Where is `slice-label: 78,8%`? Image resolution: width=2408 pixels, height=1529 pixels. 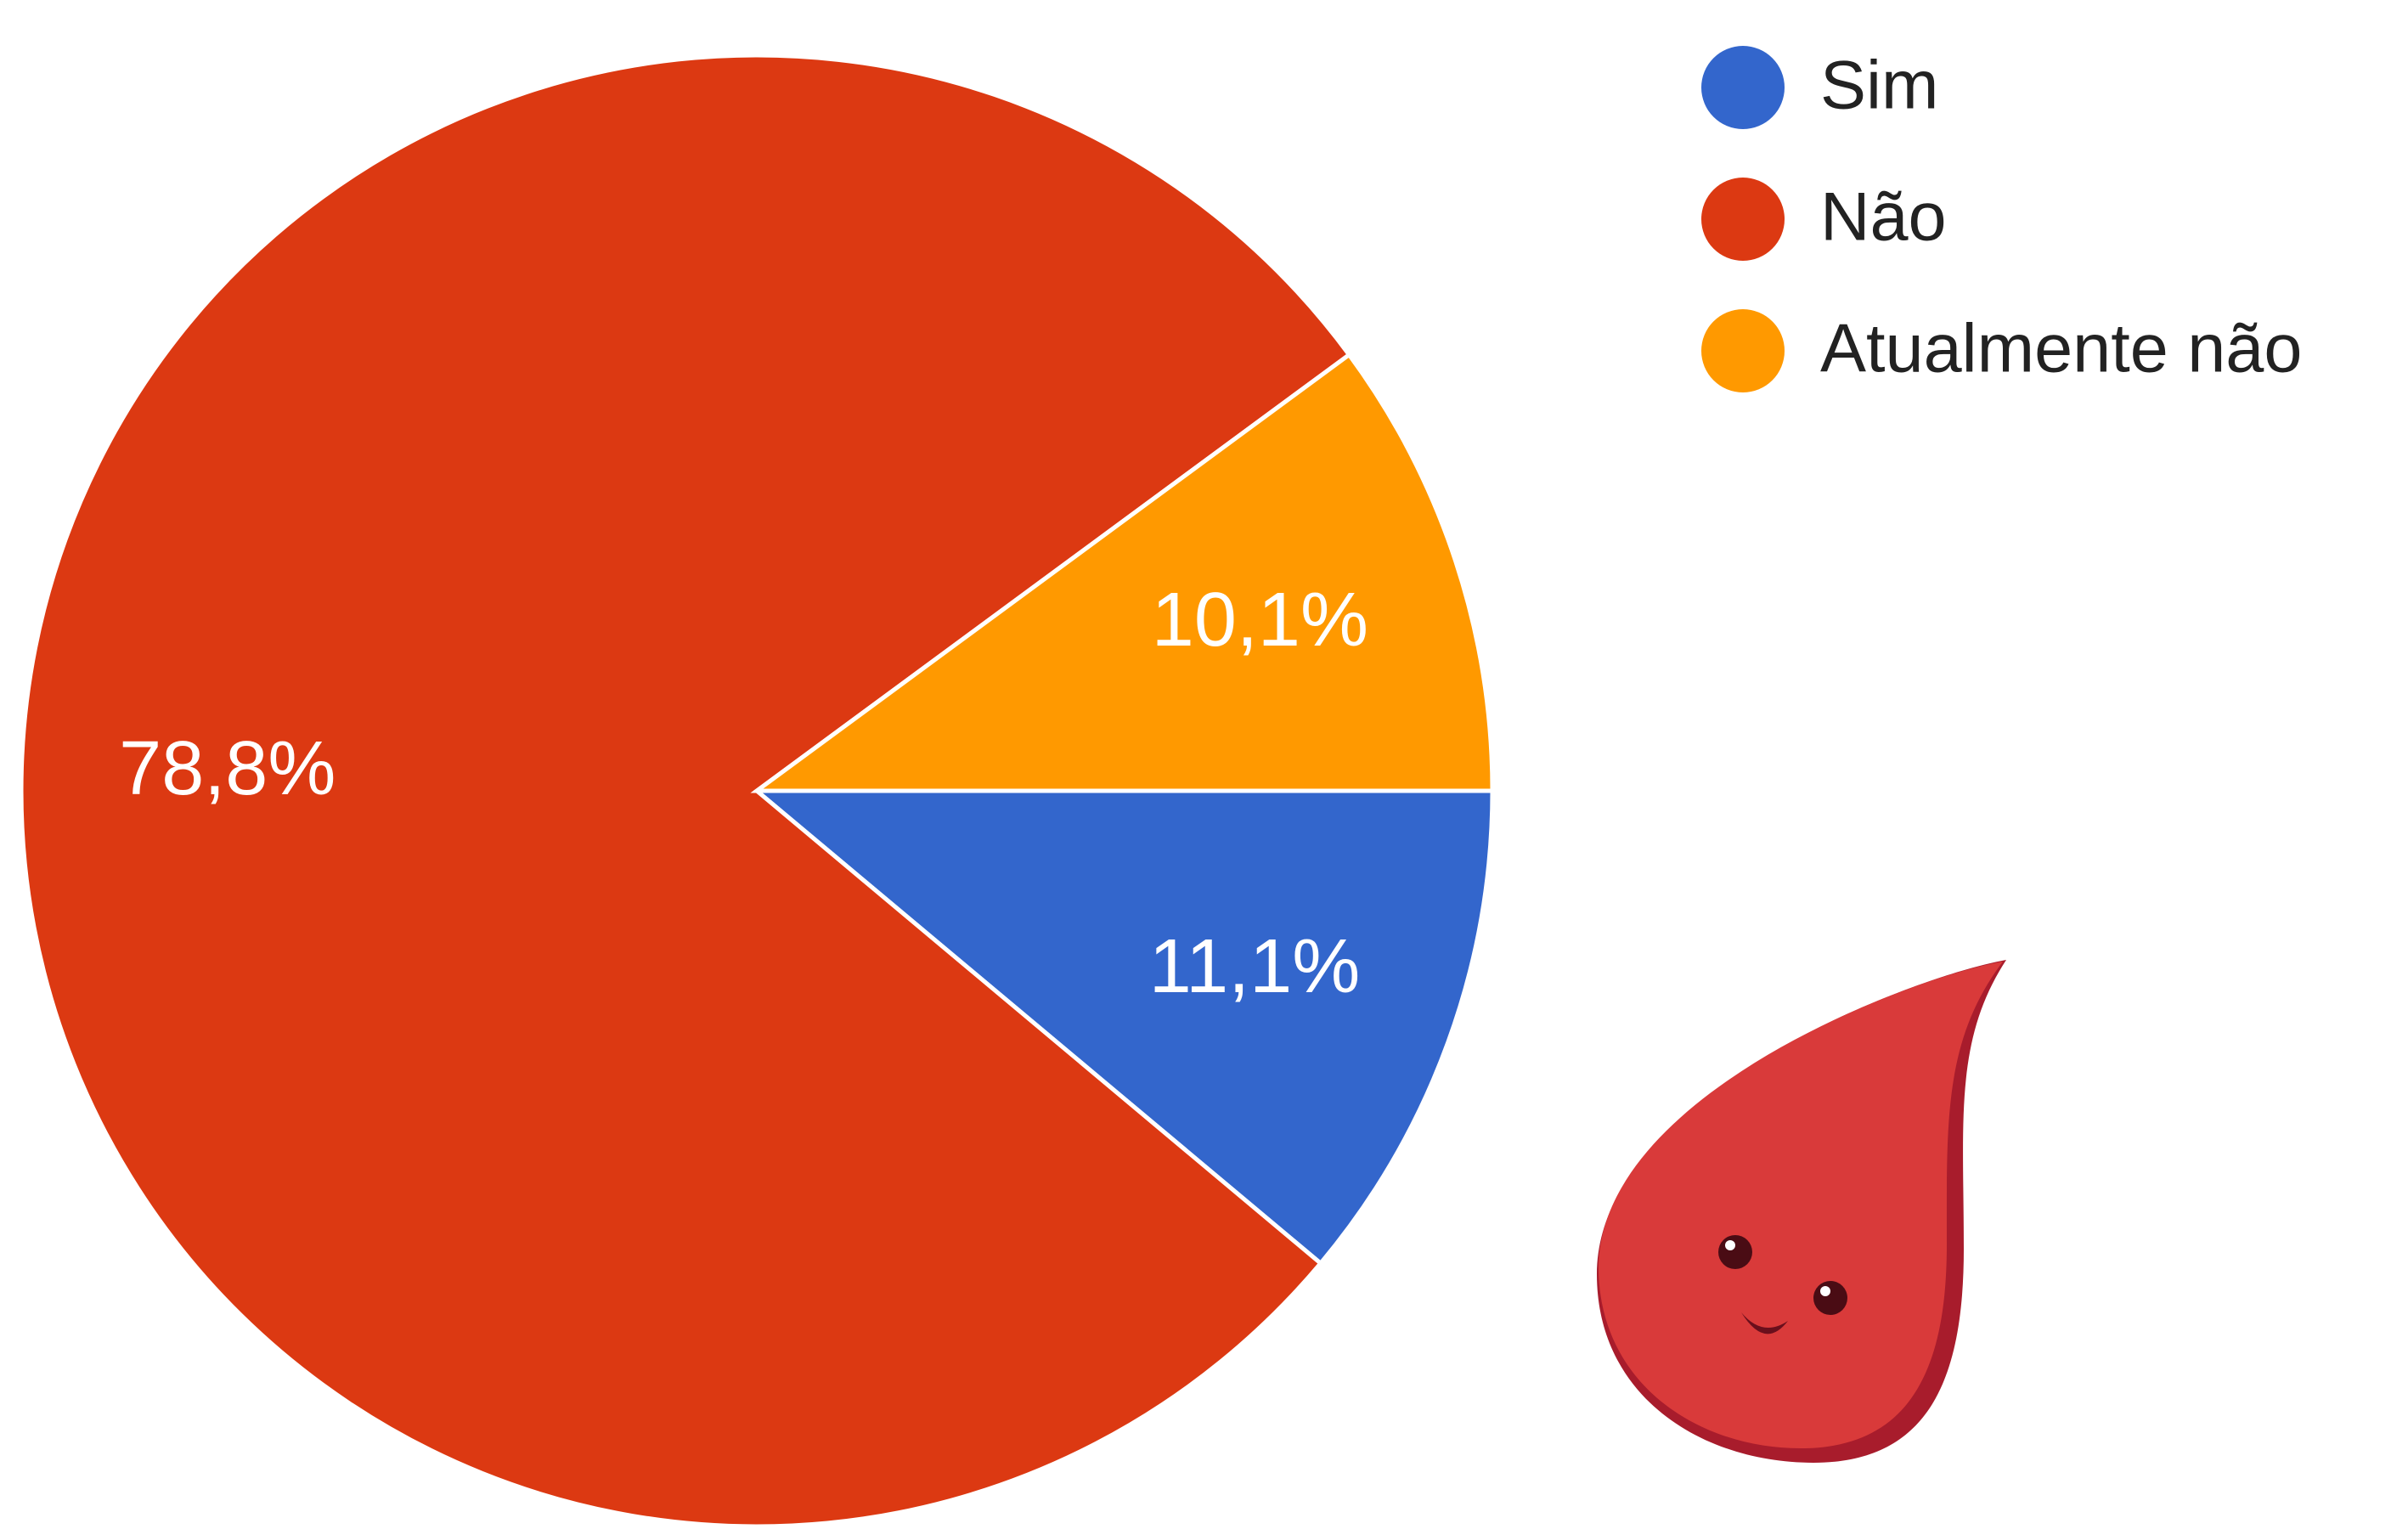
slice-label: 78,8% is located at coordinates (227, 768).